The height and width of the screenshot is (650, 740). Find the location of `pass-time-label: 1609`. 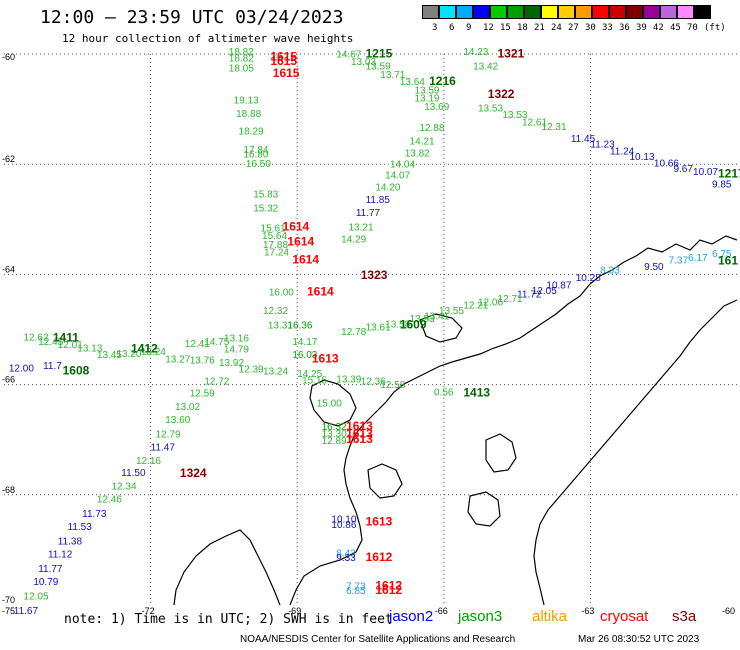

pass-time-label: 1609 is located at coordinates (413, 324).